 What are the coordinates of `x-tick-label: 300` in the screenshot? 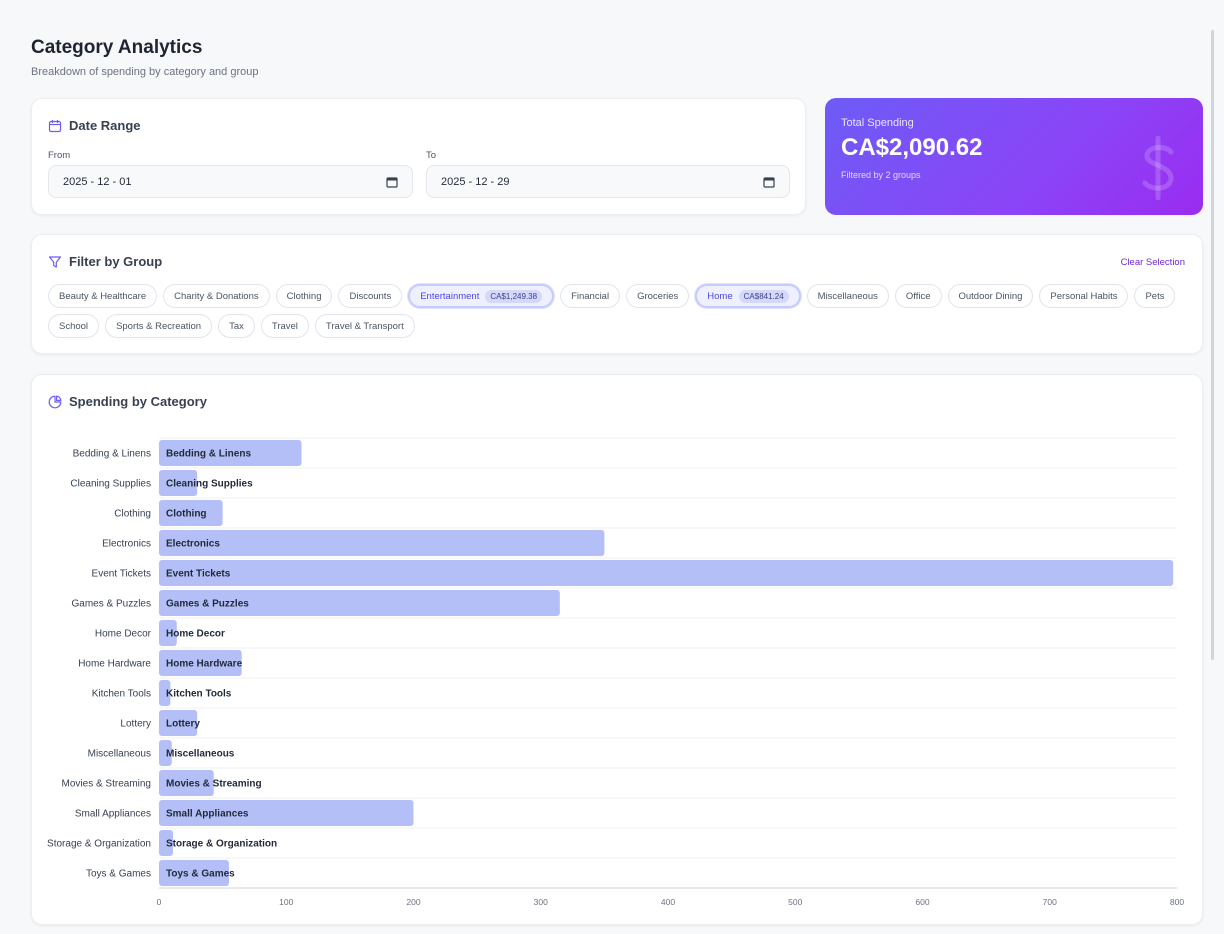 It's located at (541, 902).